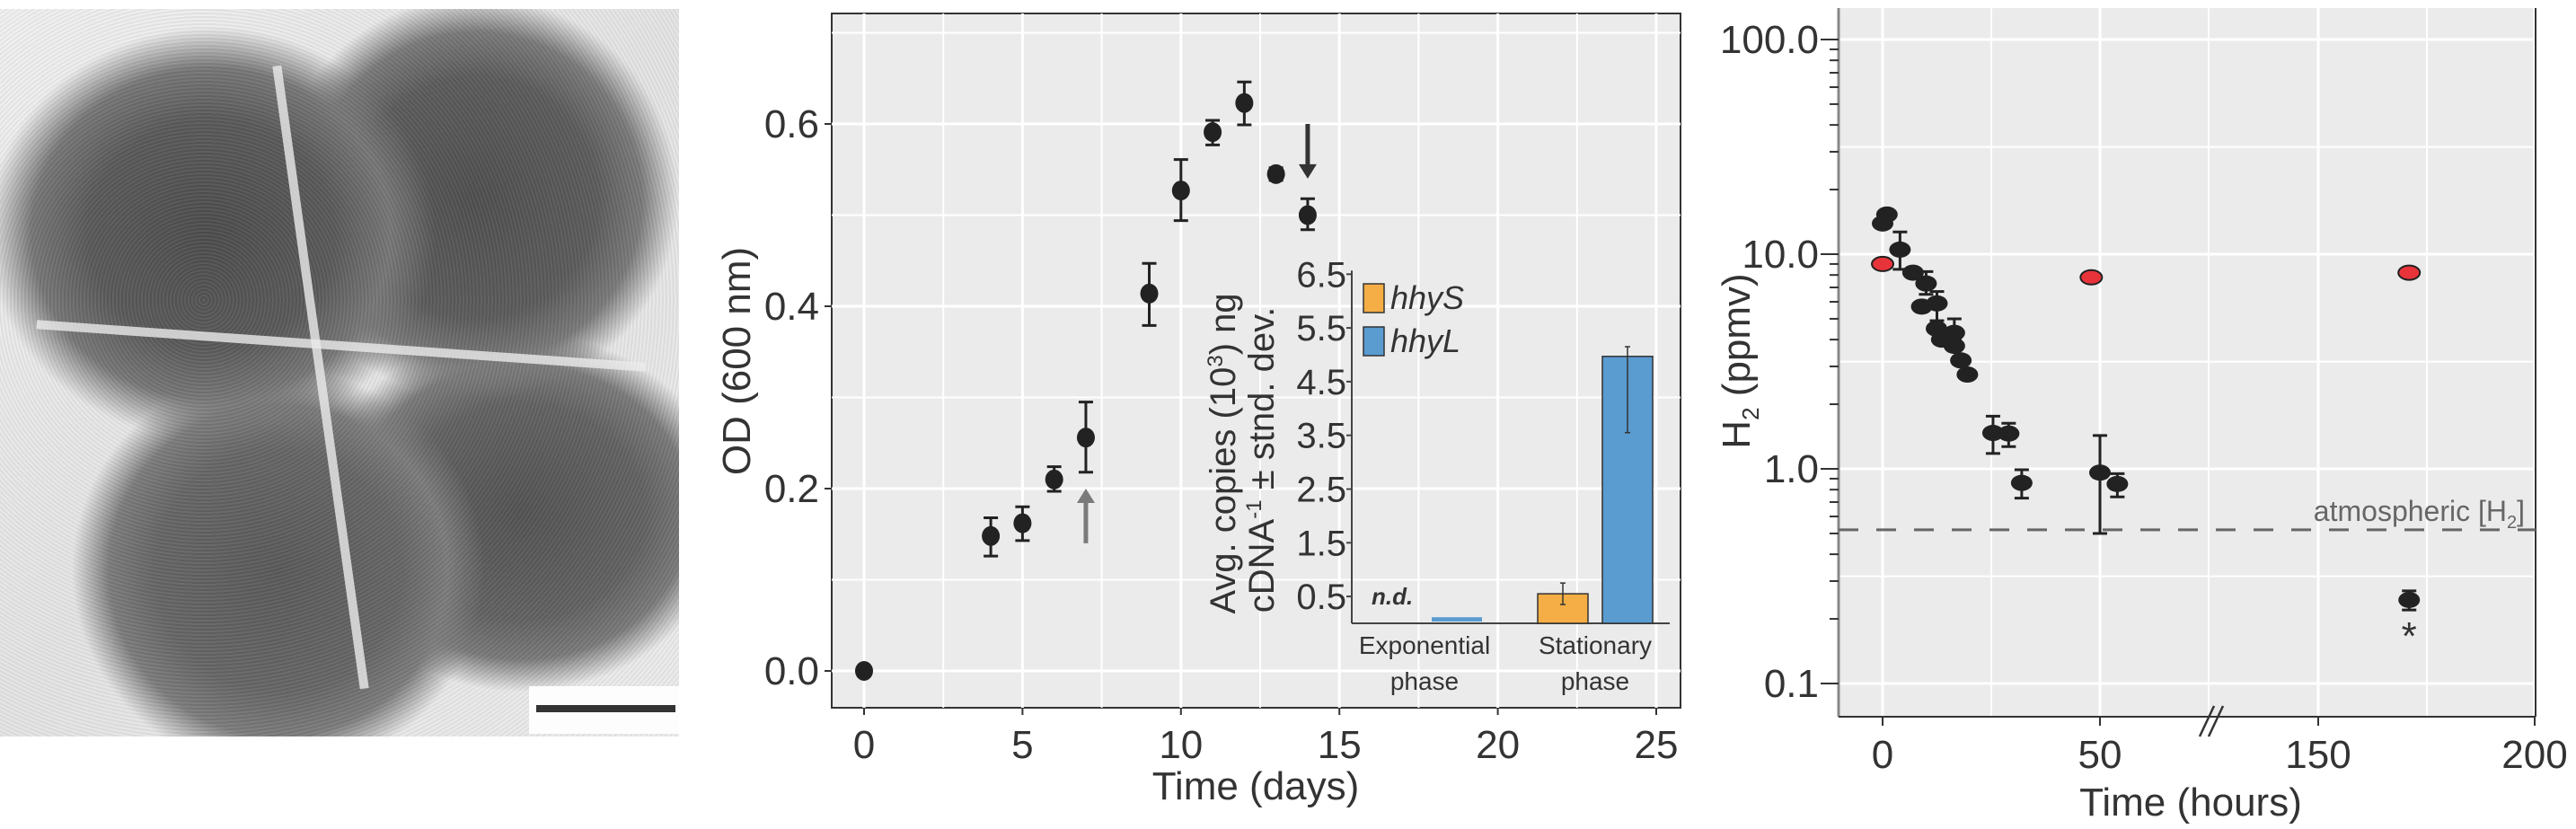  I want to click on h2-x-tick-label: 150, so click(2318, 755).